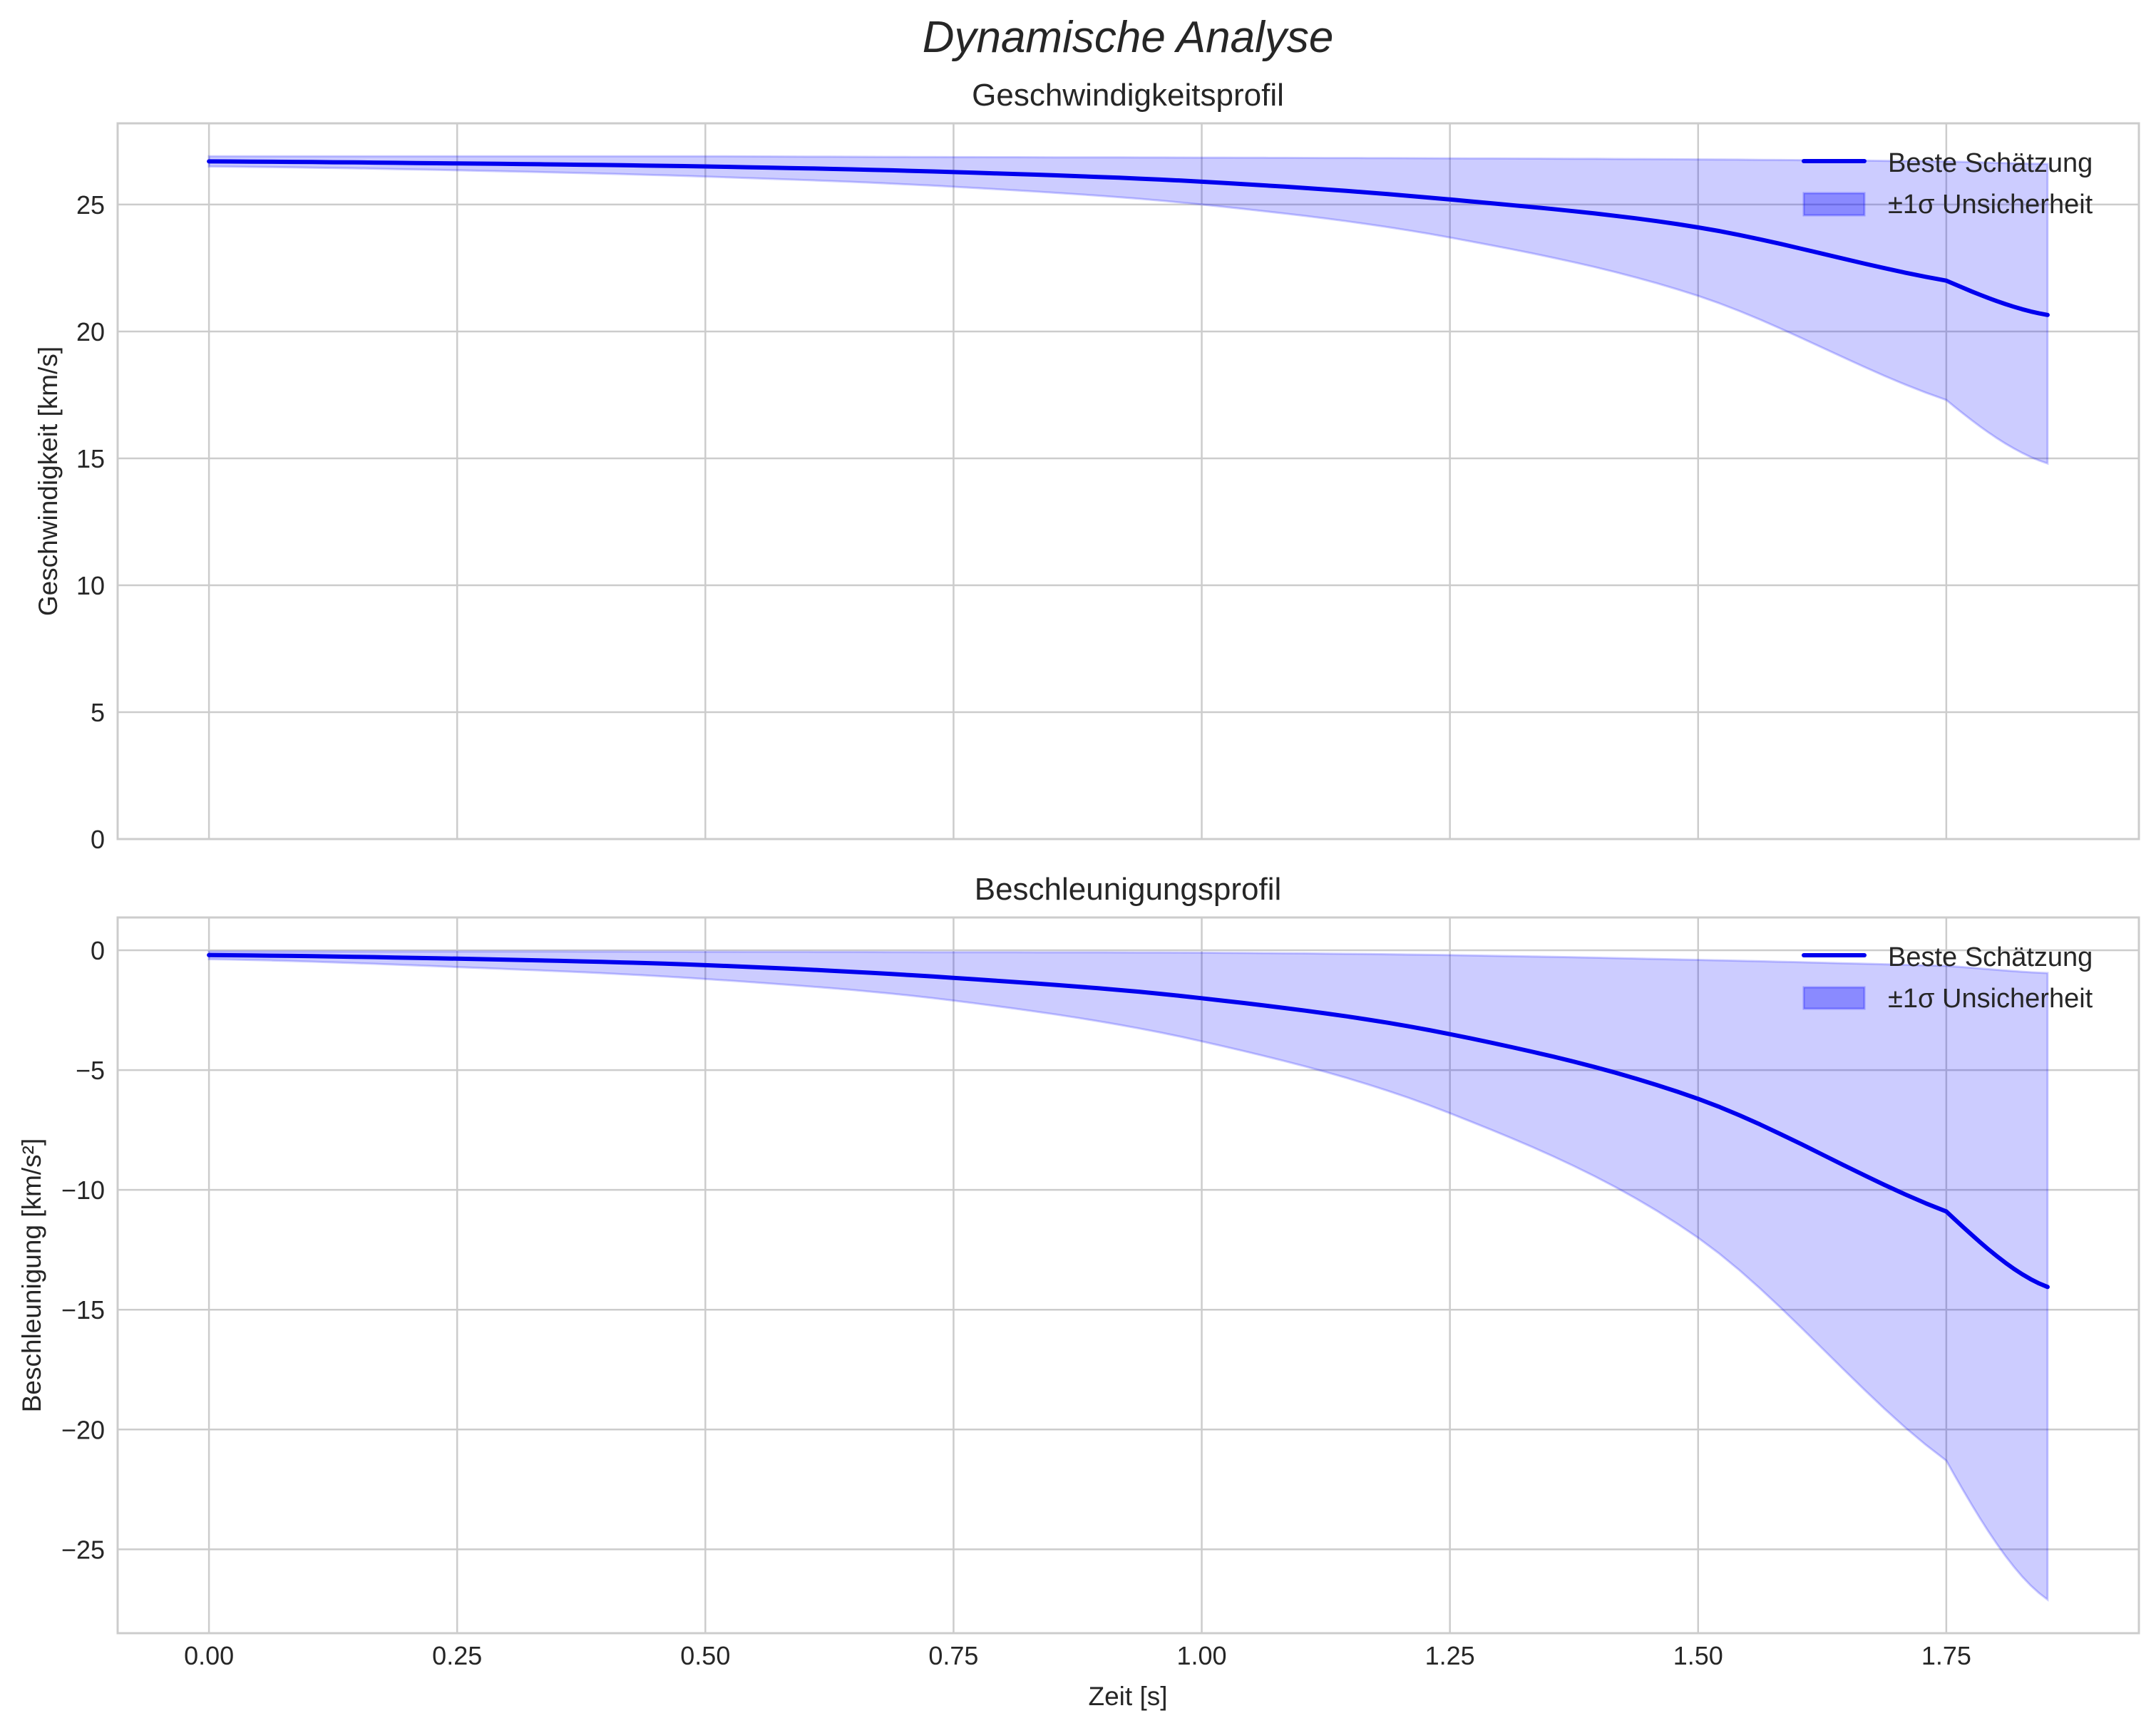 Image resolution: width=2156 pixels, height=1728 pixels. I want to click on y-tick-labels: 0 −5 −10 −15 −20 −25, so click(83, 1250).